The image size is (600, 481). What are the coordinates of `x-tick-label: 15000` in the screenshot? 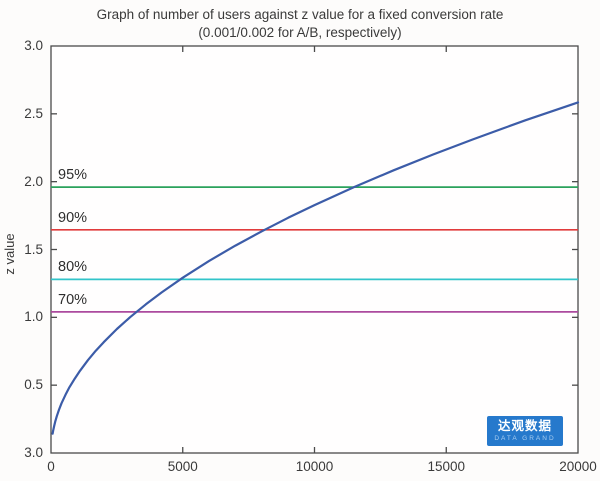 It's located at (446, 466).